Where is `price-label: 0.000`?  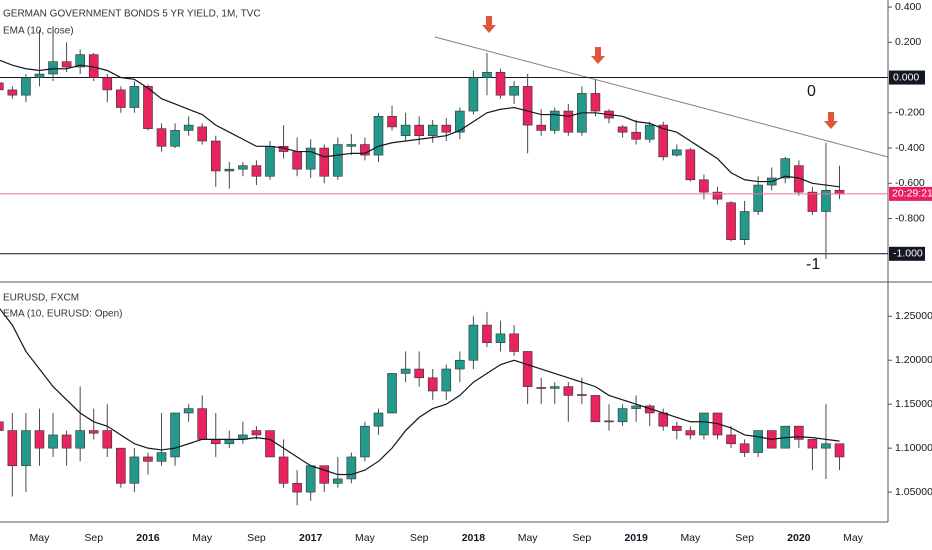 price-label: 0.000 is located at coordinates (906, 77).